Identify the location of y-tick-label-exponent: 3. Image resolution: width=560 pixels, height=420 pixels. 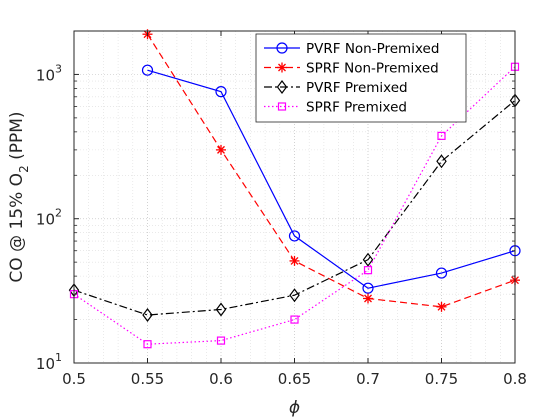
(58, 68).